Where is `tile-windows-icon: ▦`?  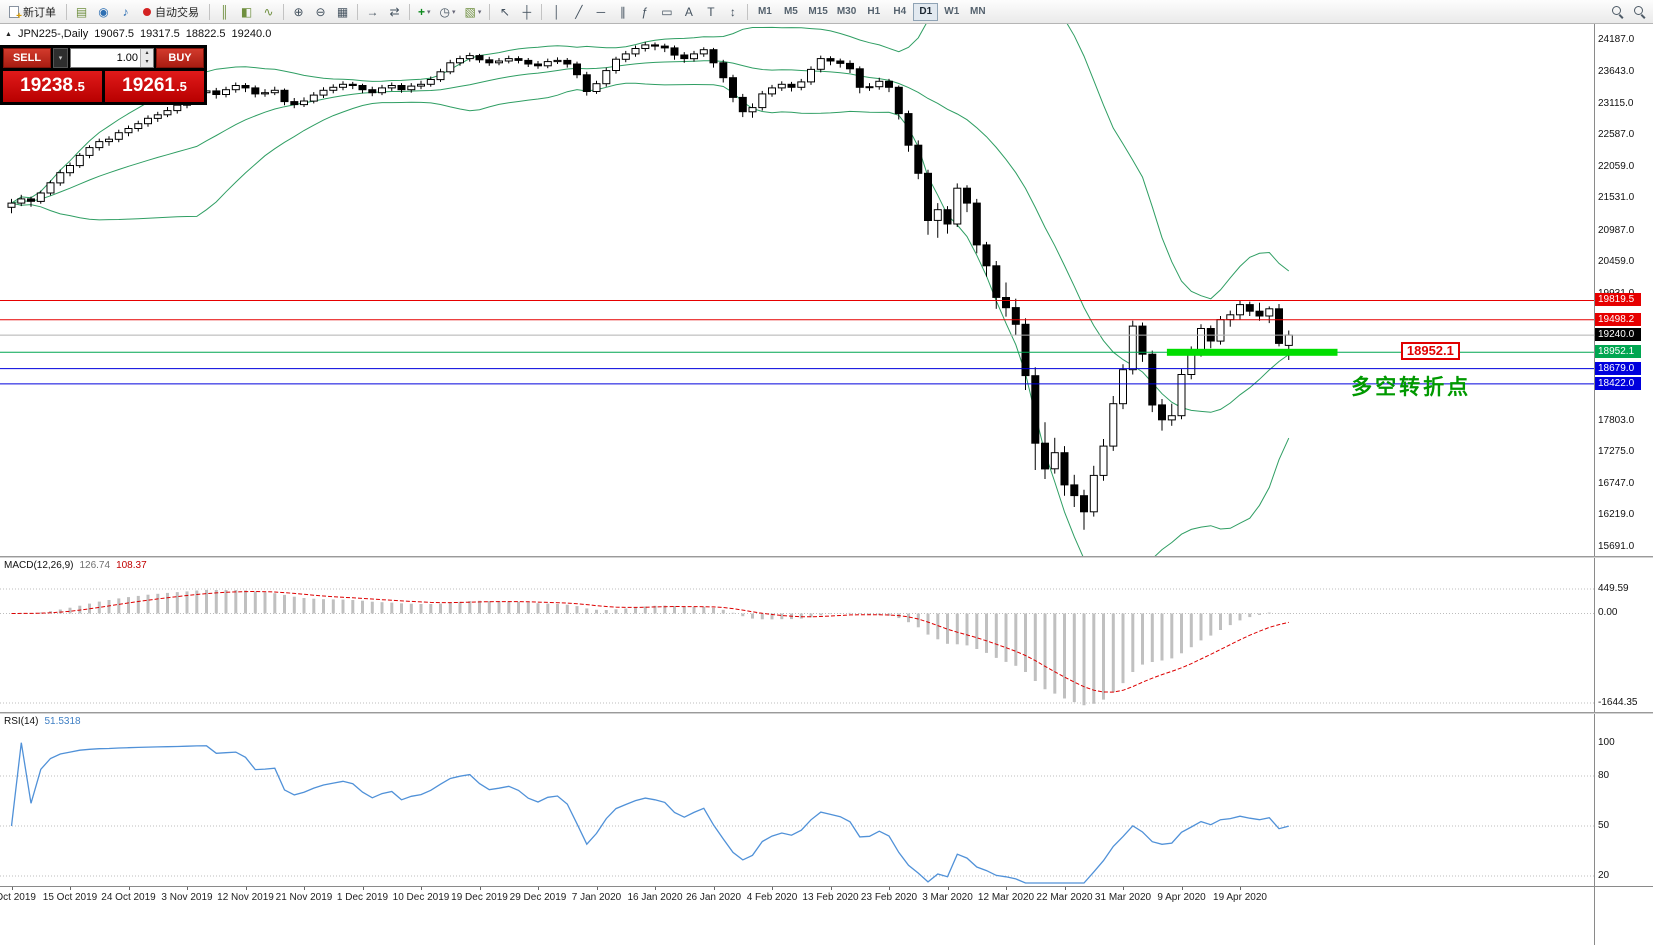
tile-windows-icon: ▦ is located at coordinates (342, 12).